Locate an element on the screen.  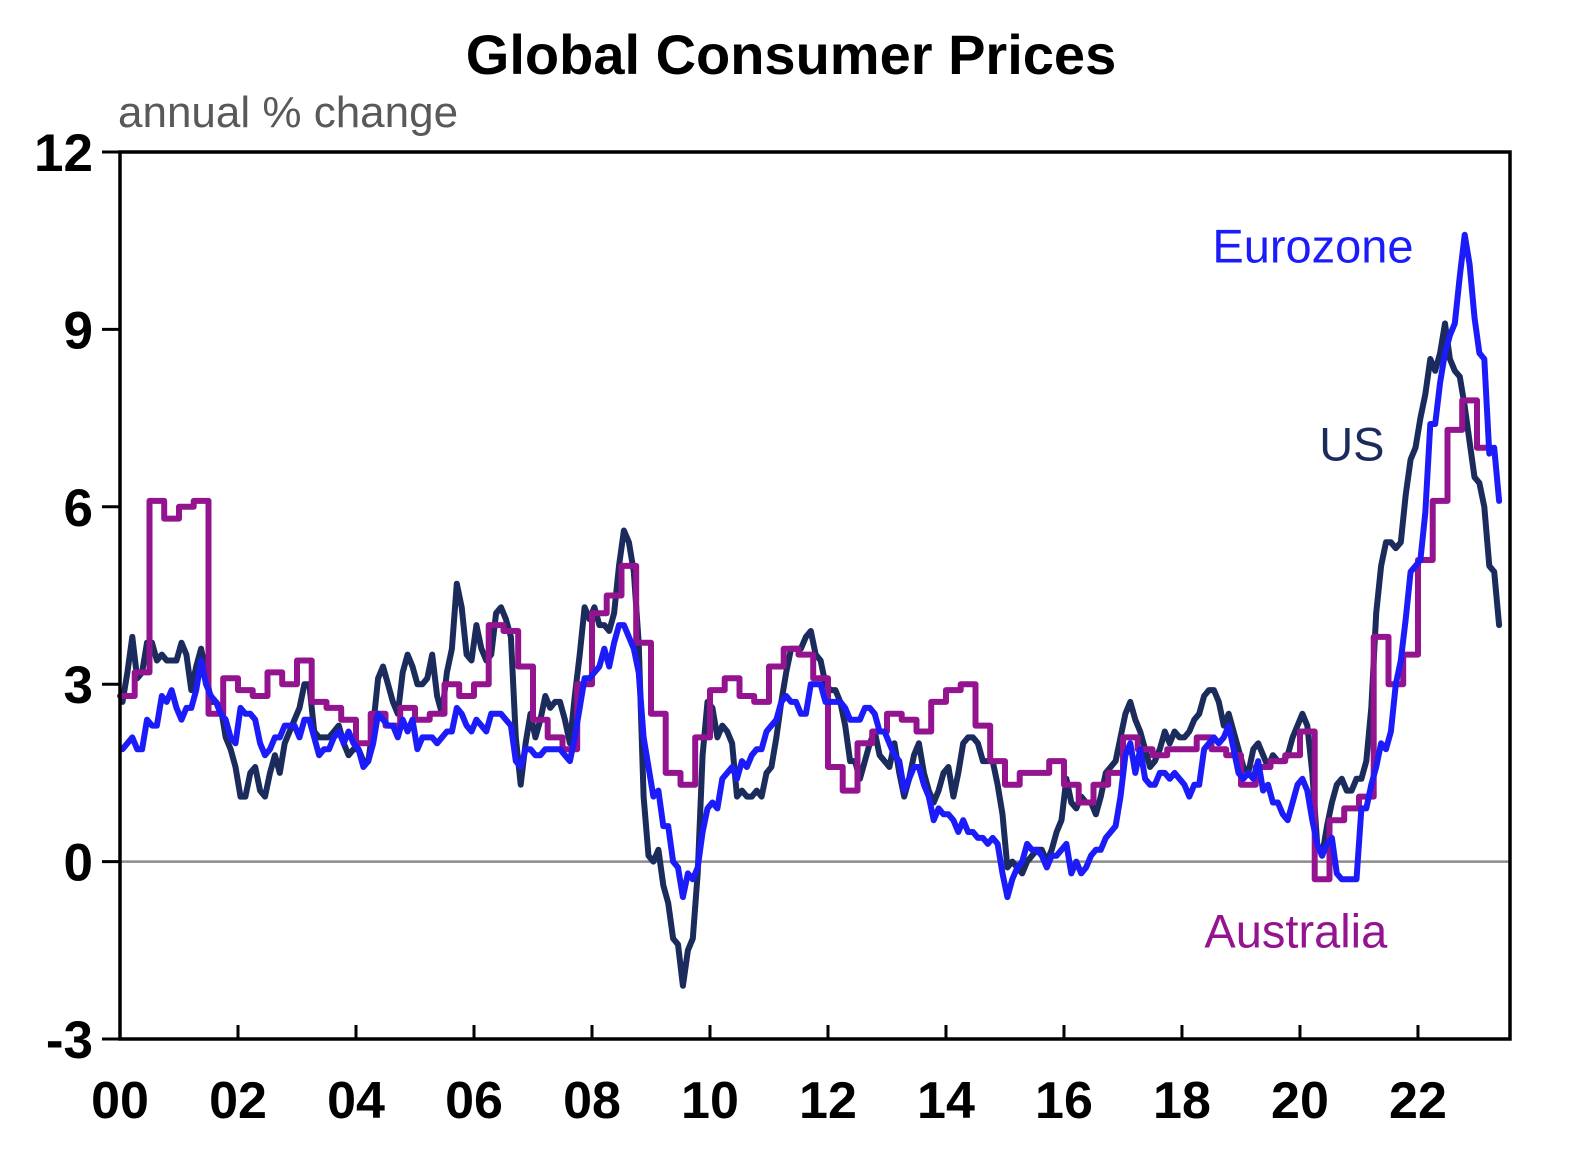
x-tick-label: 04 is located at coordinates (356, 1101).